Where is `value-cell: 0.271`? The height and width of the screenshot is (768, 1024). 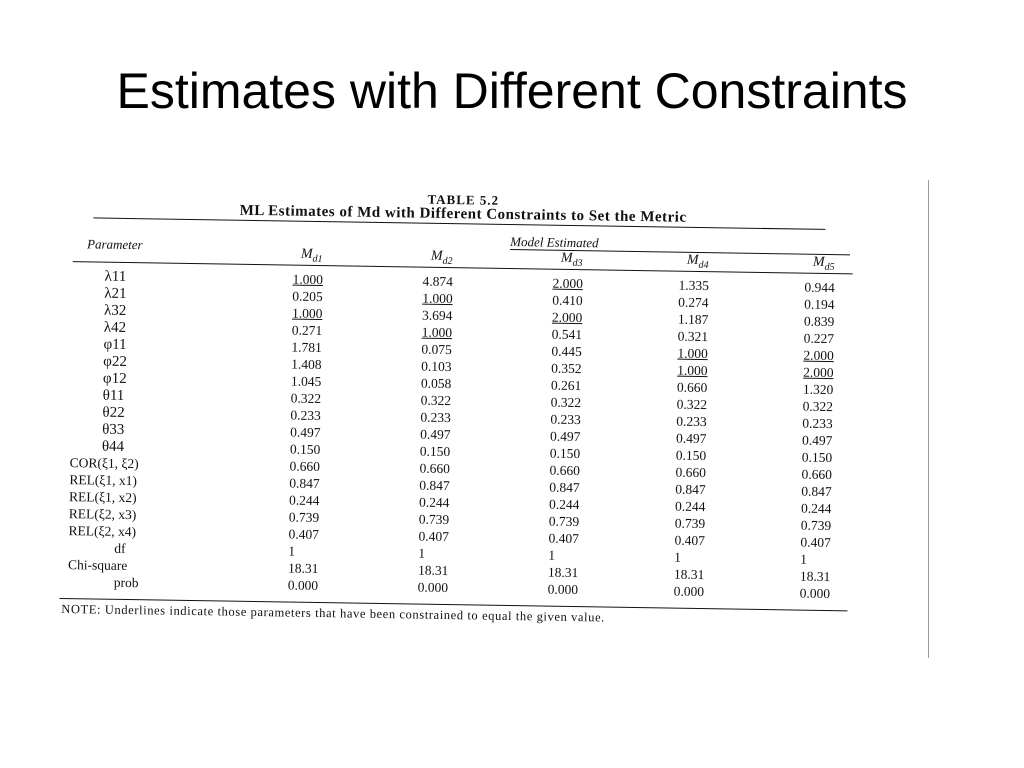
value-cell: 0.271 is located at coordinates (307, 330).